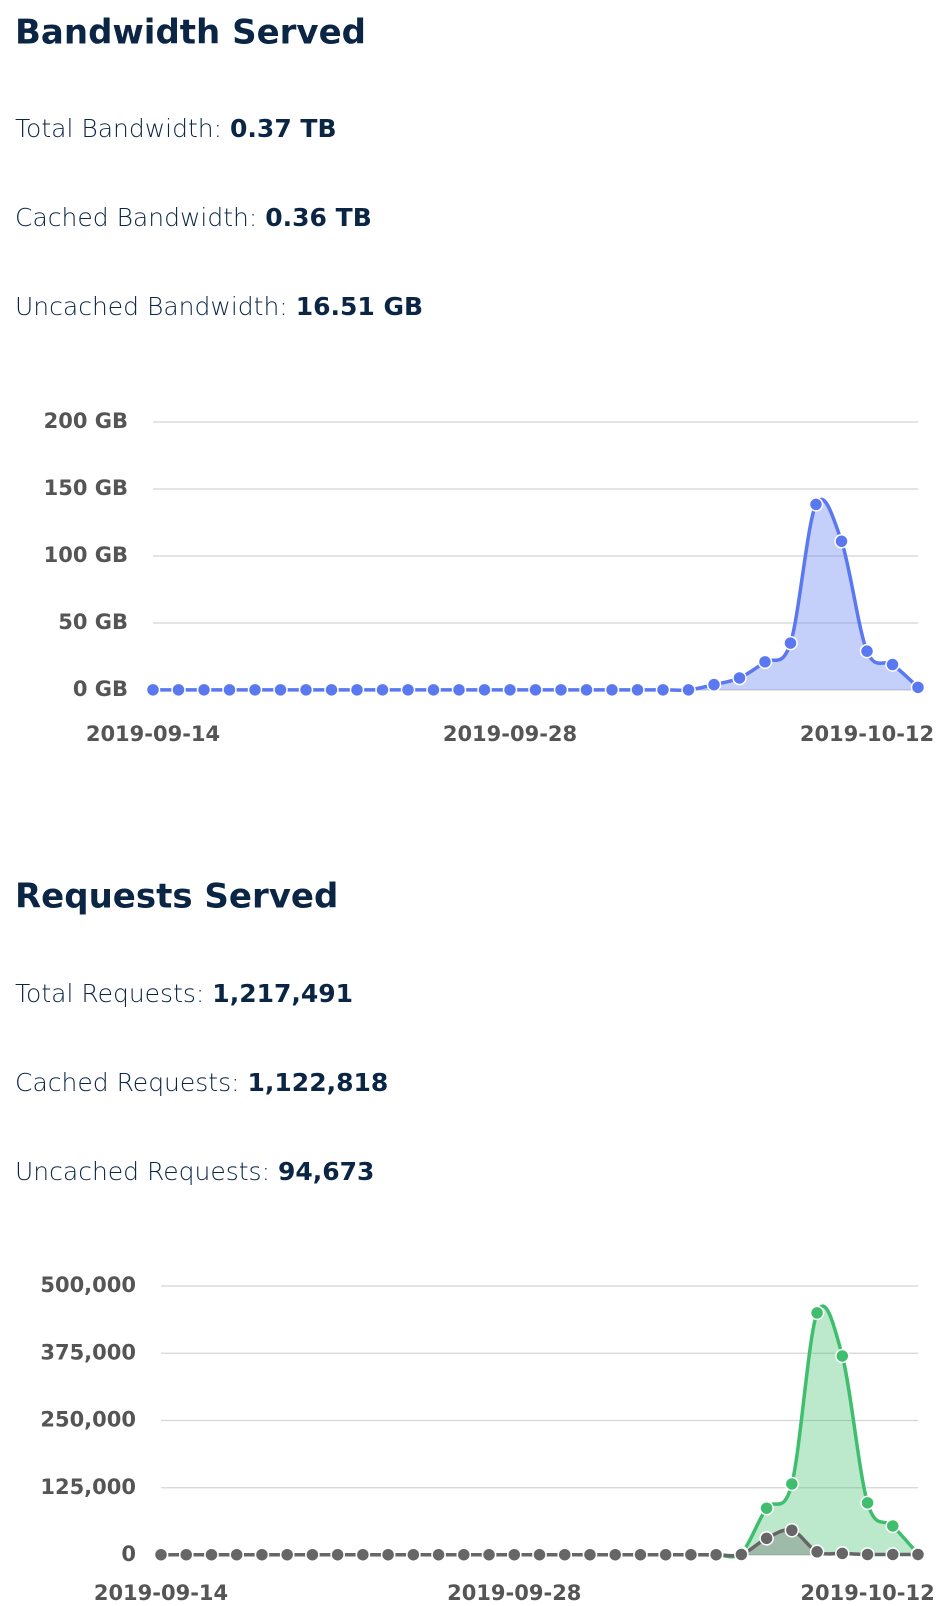 The image size is (946, 1606). Describe the element at coordinates (318, 1082) in the screenshot. I see `stat-value: 1,122,818` at that location.